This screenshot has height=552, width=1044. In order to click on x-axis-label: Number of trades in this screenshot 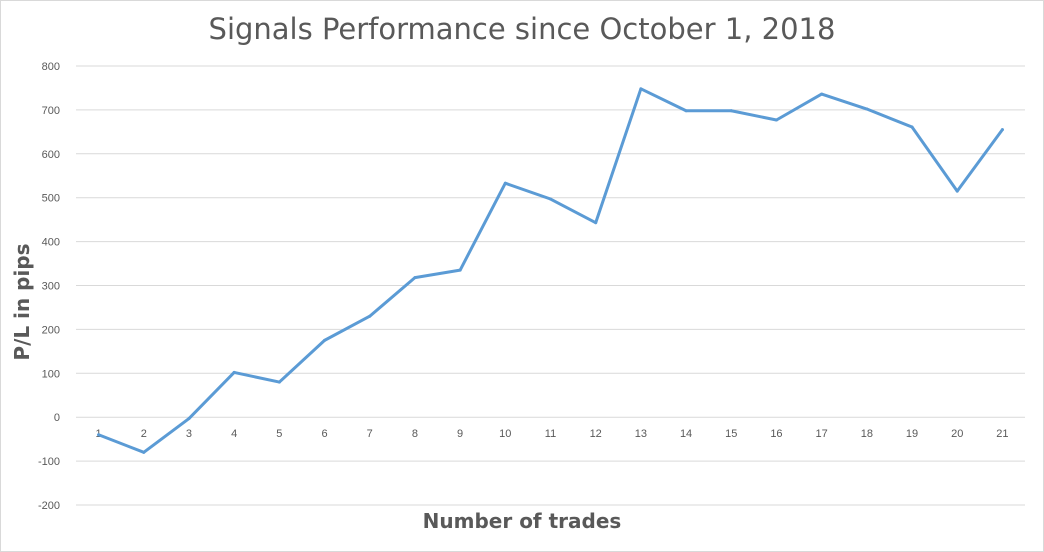, I will do `click(522, 521)`.